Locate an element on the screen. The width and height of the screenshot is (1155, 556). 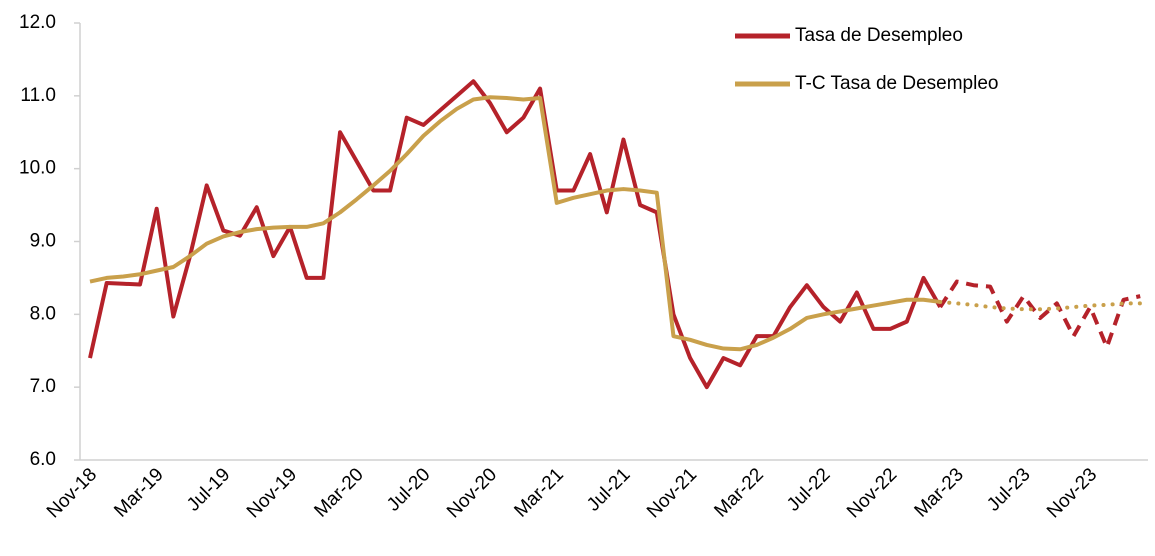
x-tick-label: Mar-20 is located at coordinates (338, 492).